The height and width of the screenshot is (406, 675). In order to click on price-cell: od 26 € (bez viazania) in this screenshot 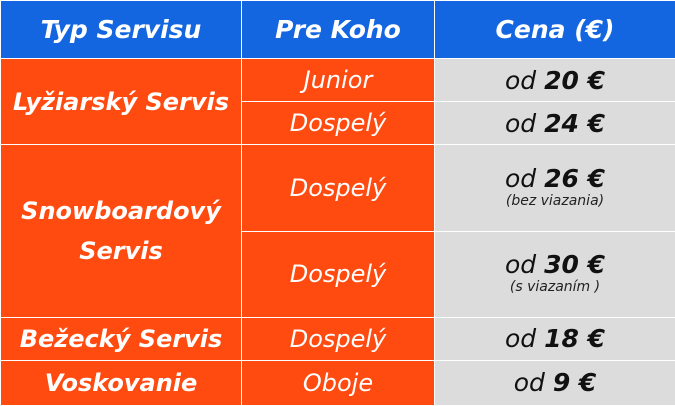, I will do `click(554, 188)`.